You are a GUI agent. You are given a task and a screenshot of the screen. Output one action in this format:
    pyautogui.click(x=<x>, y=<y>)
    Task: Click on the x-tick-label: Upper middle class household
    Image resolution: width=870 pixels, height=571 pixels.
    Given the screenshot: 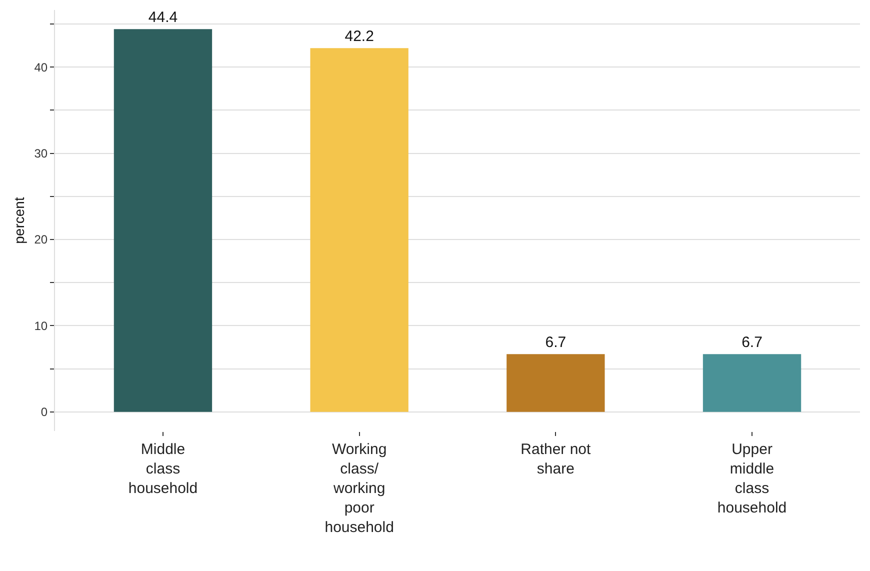 What is the action you would take?
    pyautogui.click(x=752, y=478)
    